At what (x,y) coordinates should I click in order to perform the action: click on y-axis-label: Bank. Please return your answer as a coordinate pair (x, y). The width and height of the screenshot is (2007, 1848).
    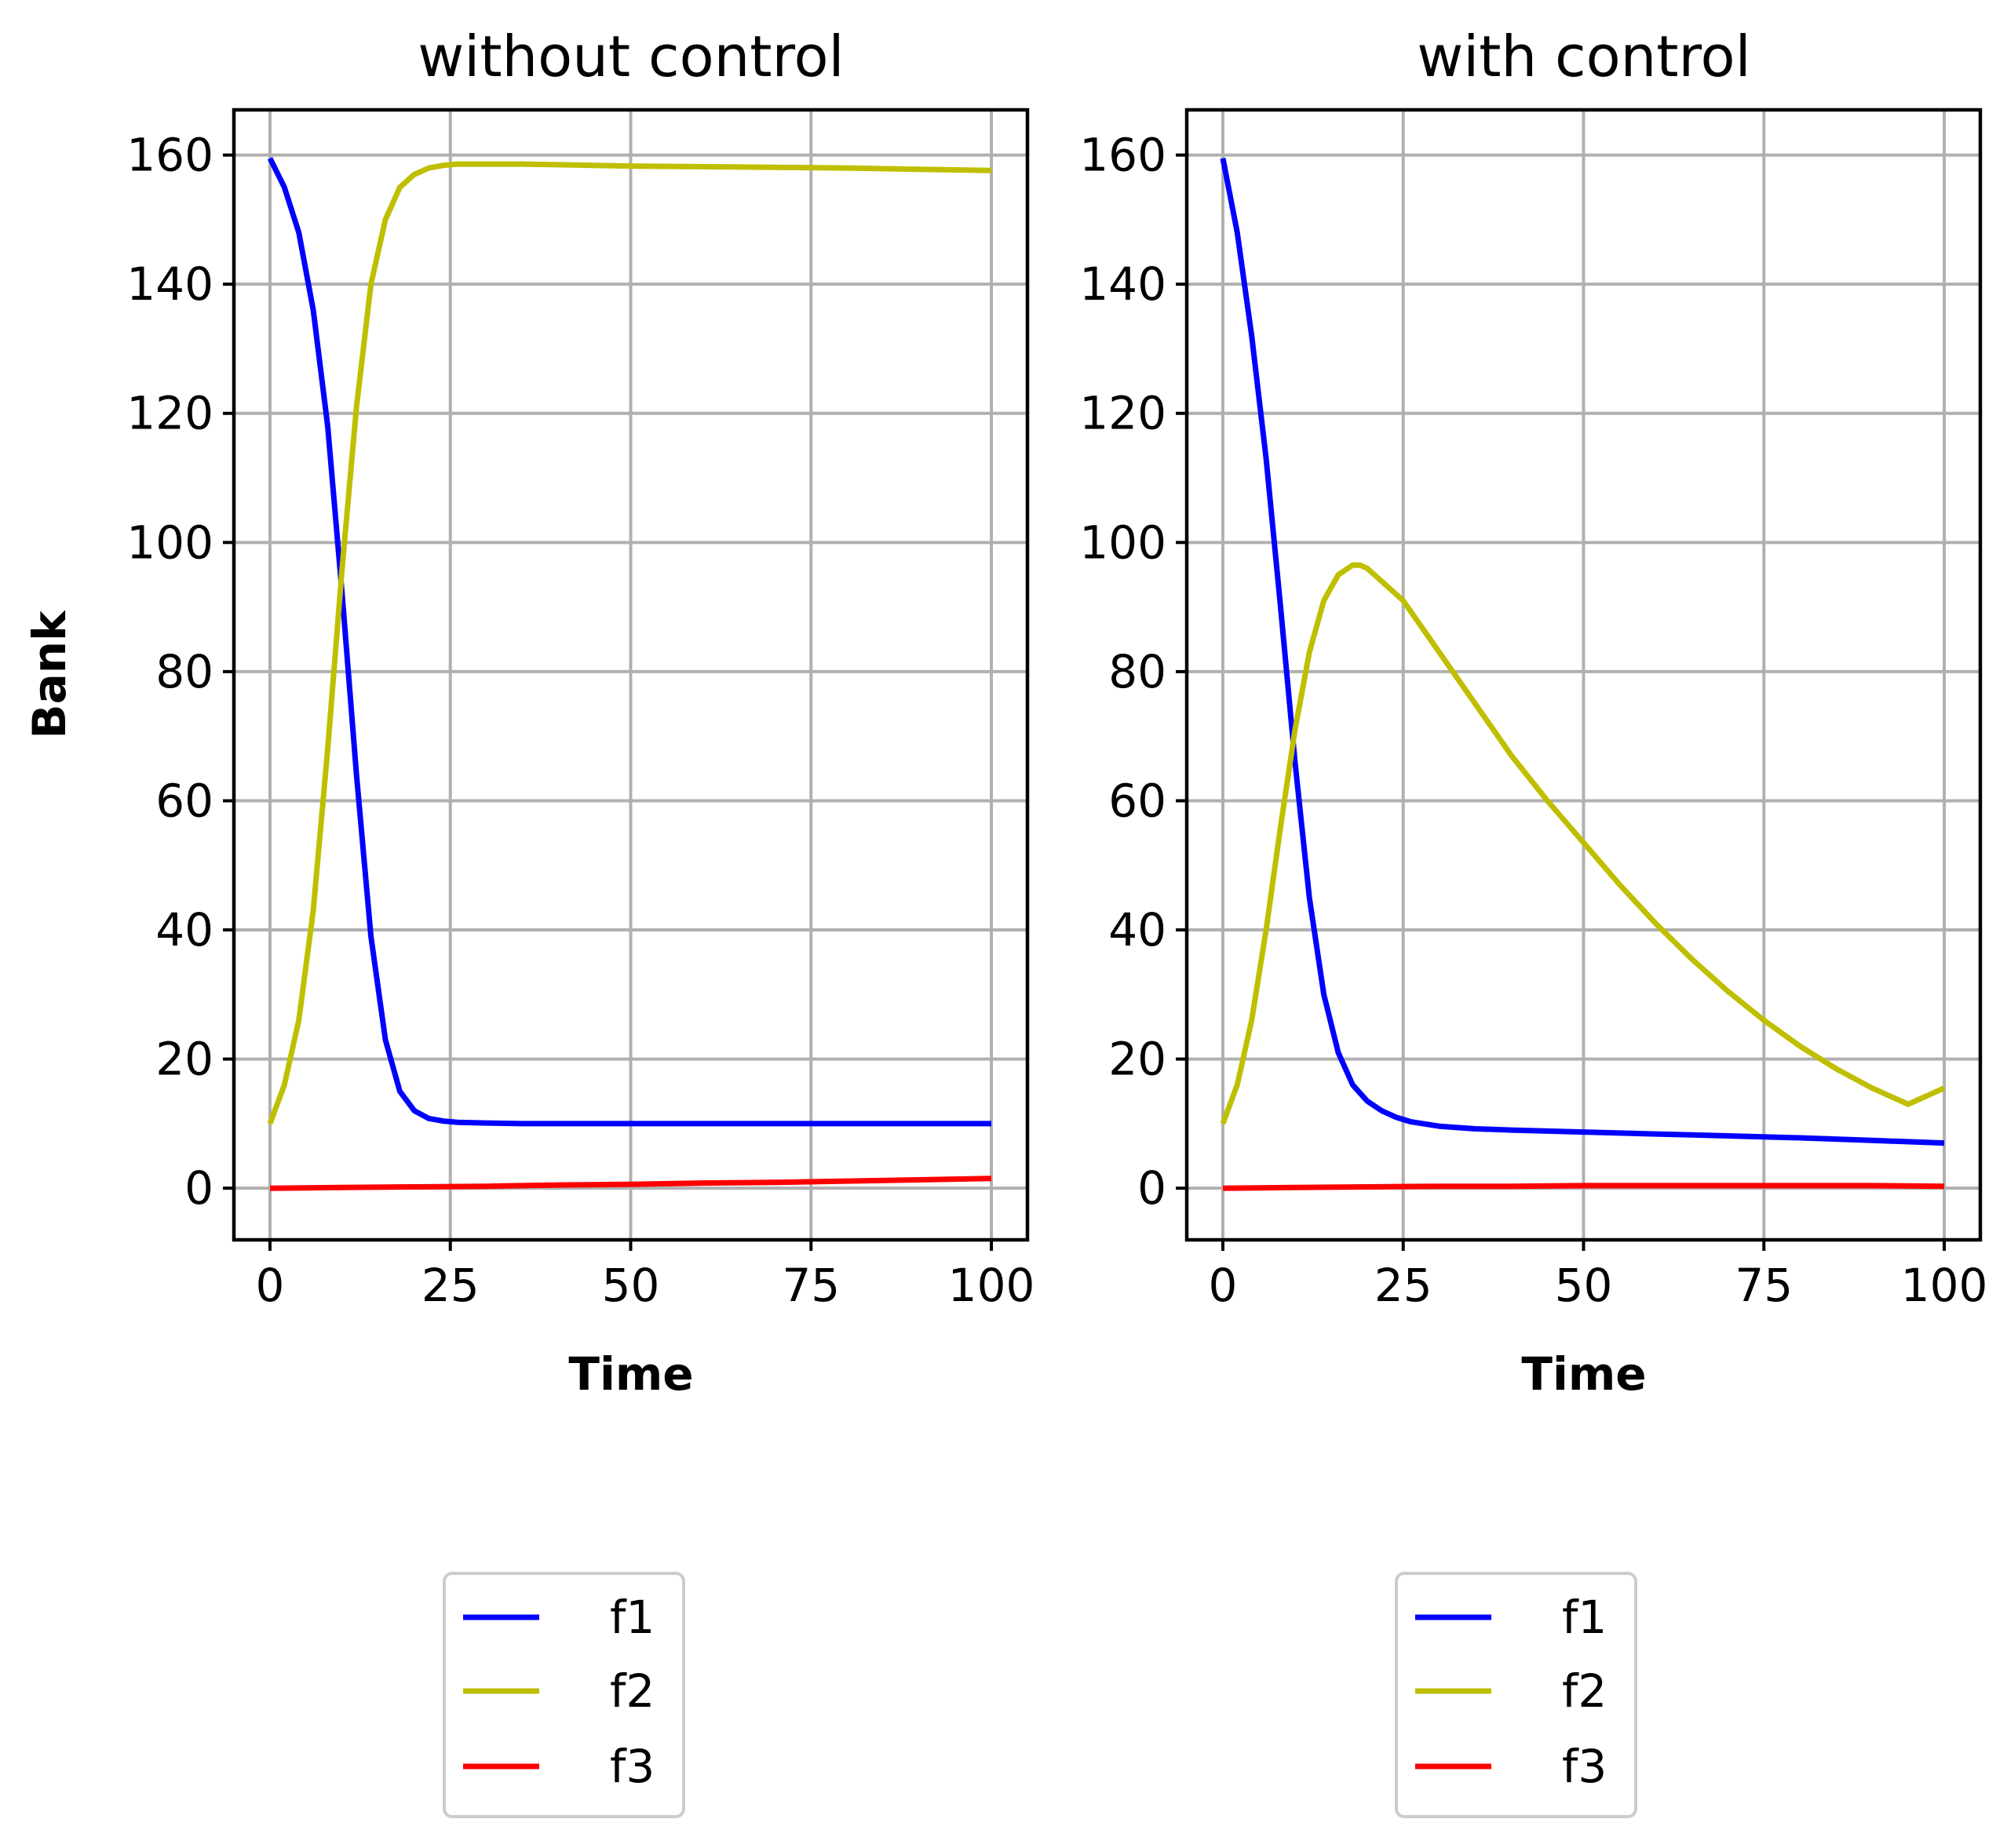
    Looking at the image, I should click on (49, 675).